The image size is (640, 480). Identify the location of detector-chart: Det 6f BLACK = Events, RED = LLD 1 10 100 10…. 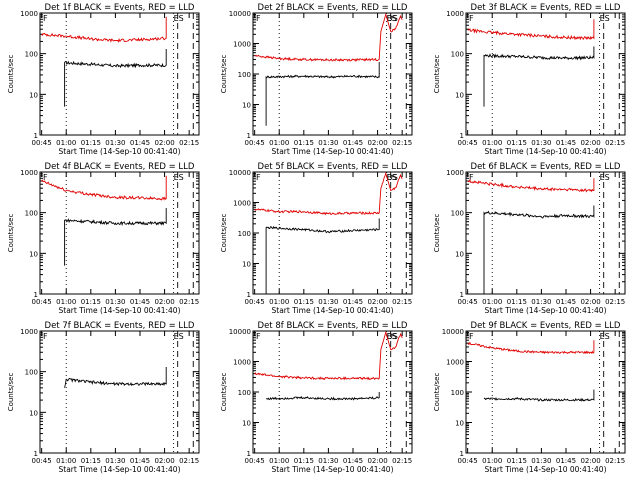
(529, 238).